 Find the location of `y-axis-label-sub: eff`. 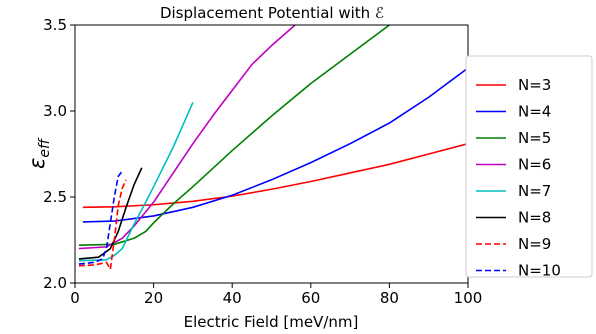

y-axis-label-sub: eff is located at coordinates (45, 147).